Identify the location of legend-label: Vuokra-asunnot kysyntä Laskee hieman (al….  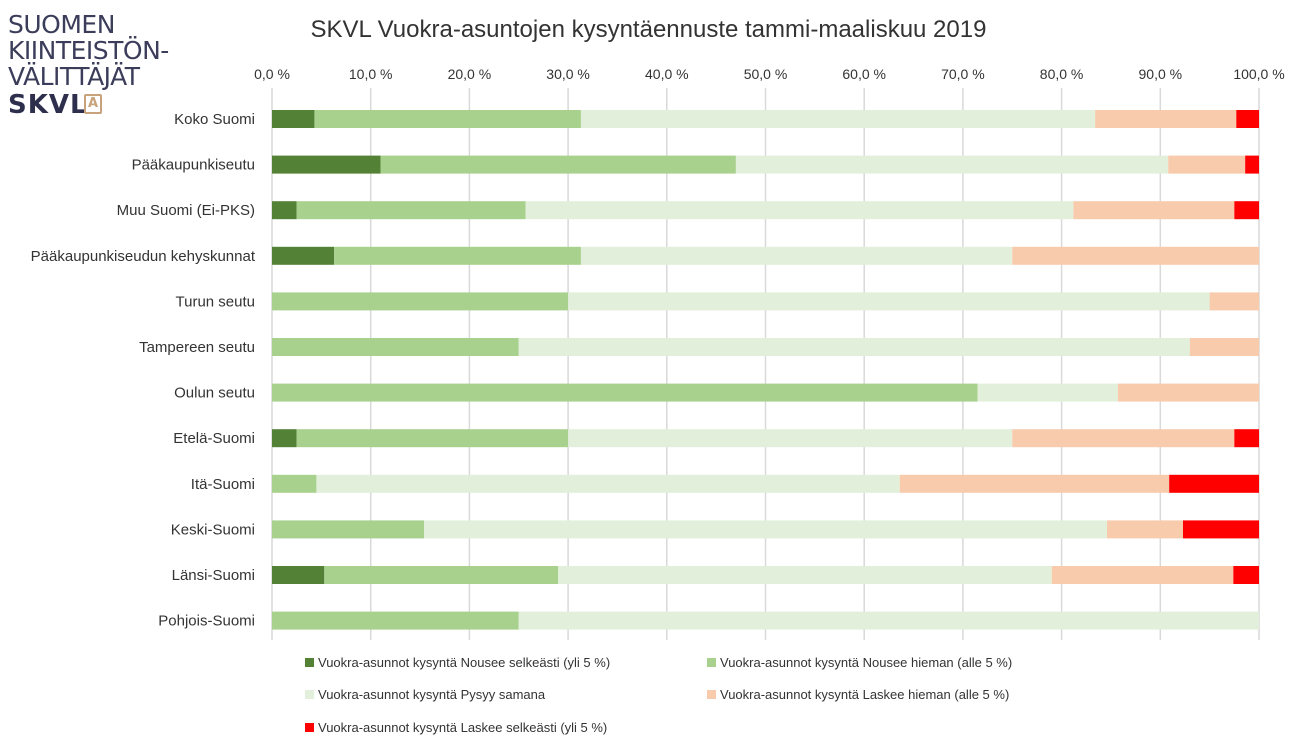
(865, 694).